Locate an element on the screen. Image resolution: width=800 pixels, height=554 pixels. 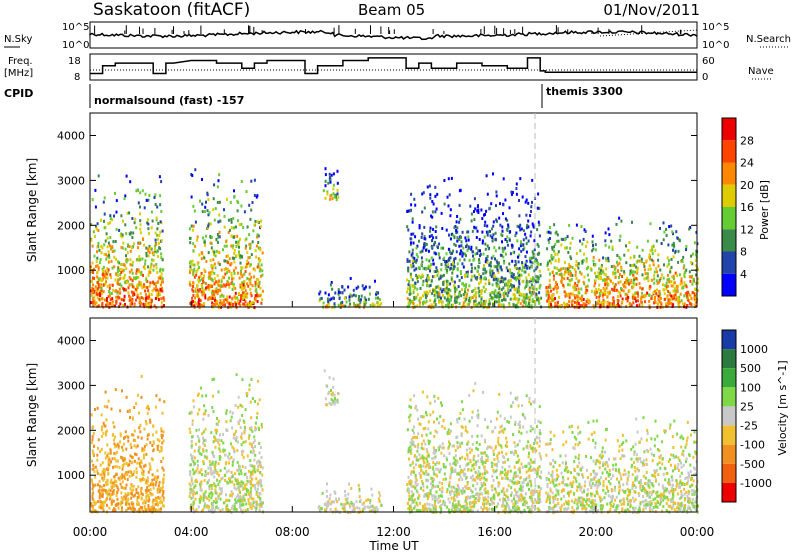
date-title: 01/Nov/2011 is located at coordinates (651, 10).